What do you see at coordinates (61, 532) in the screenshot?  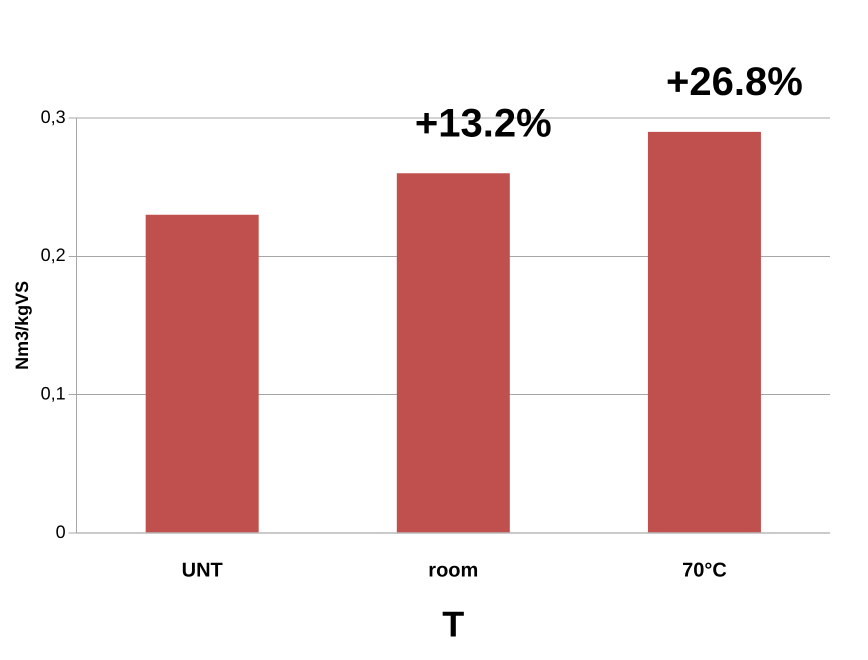 I see `y-tick-label: 0` at bounding box center [61, 532].